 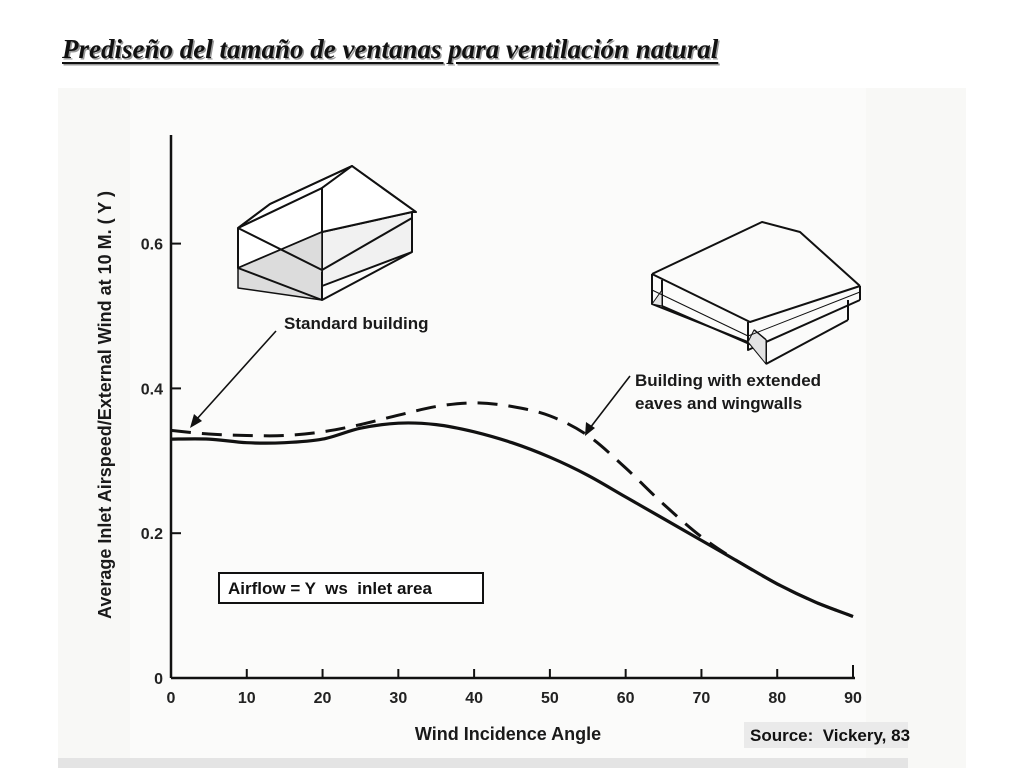 I want to click on x-tick-label: 10, so click(x=247, y=698).